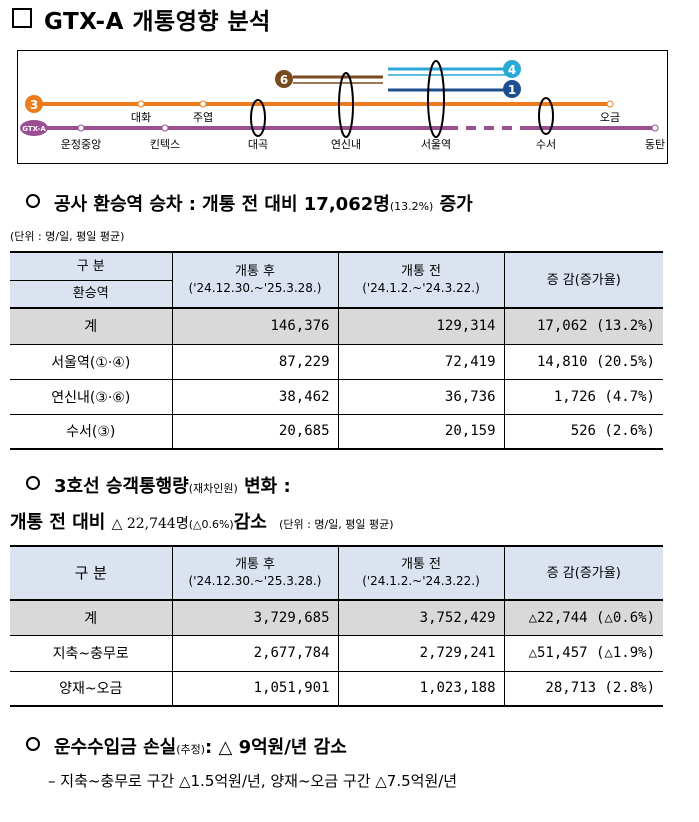  What do you see at coordinates (610, 104) in the screenshot?
I see `station-ogeum-icon` at bounding box center [610, 104].